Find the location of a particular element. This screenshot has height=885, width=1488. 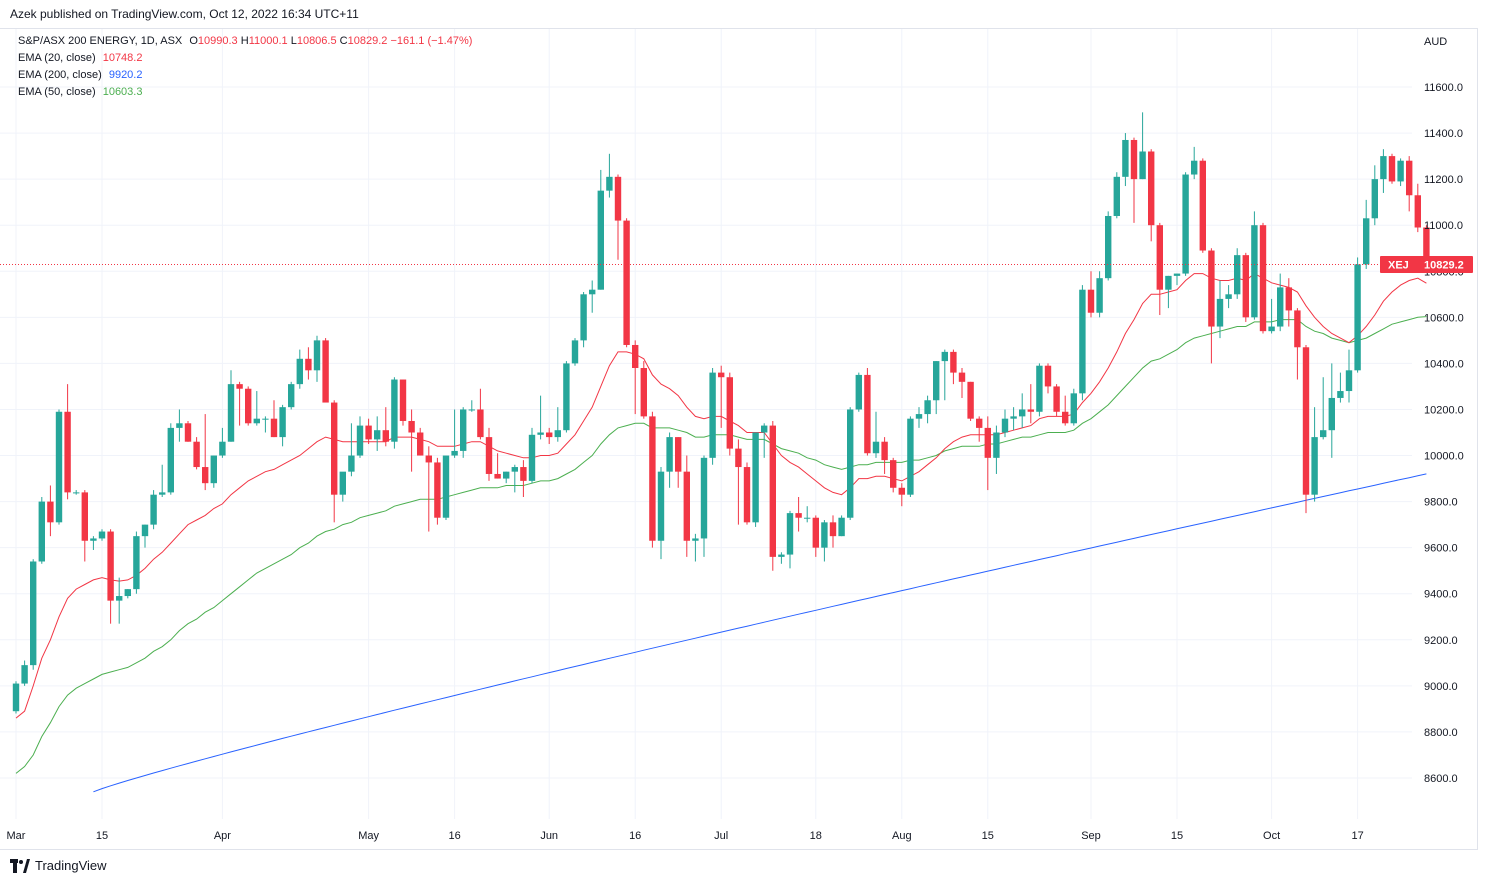

time-axis: Mar 15 Apr May 16 Jun 16 Jul 18 Aug 15 Sep 15 Oct 17 is located at coordinates (685, 836).